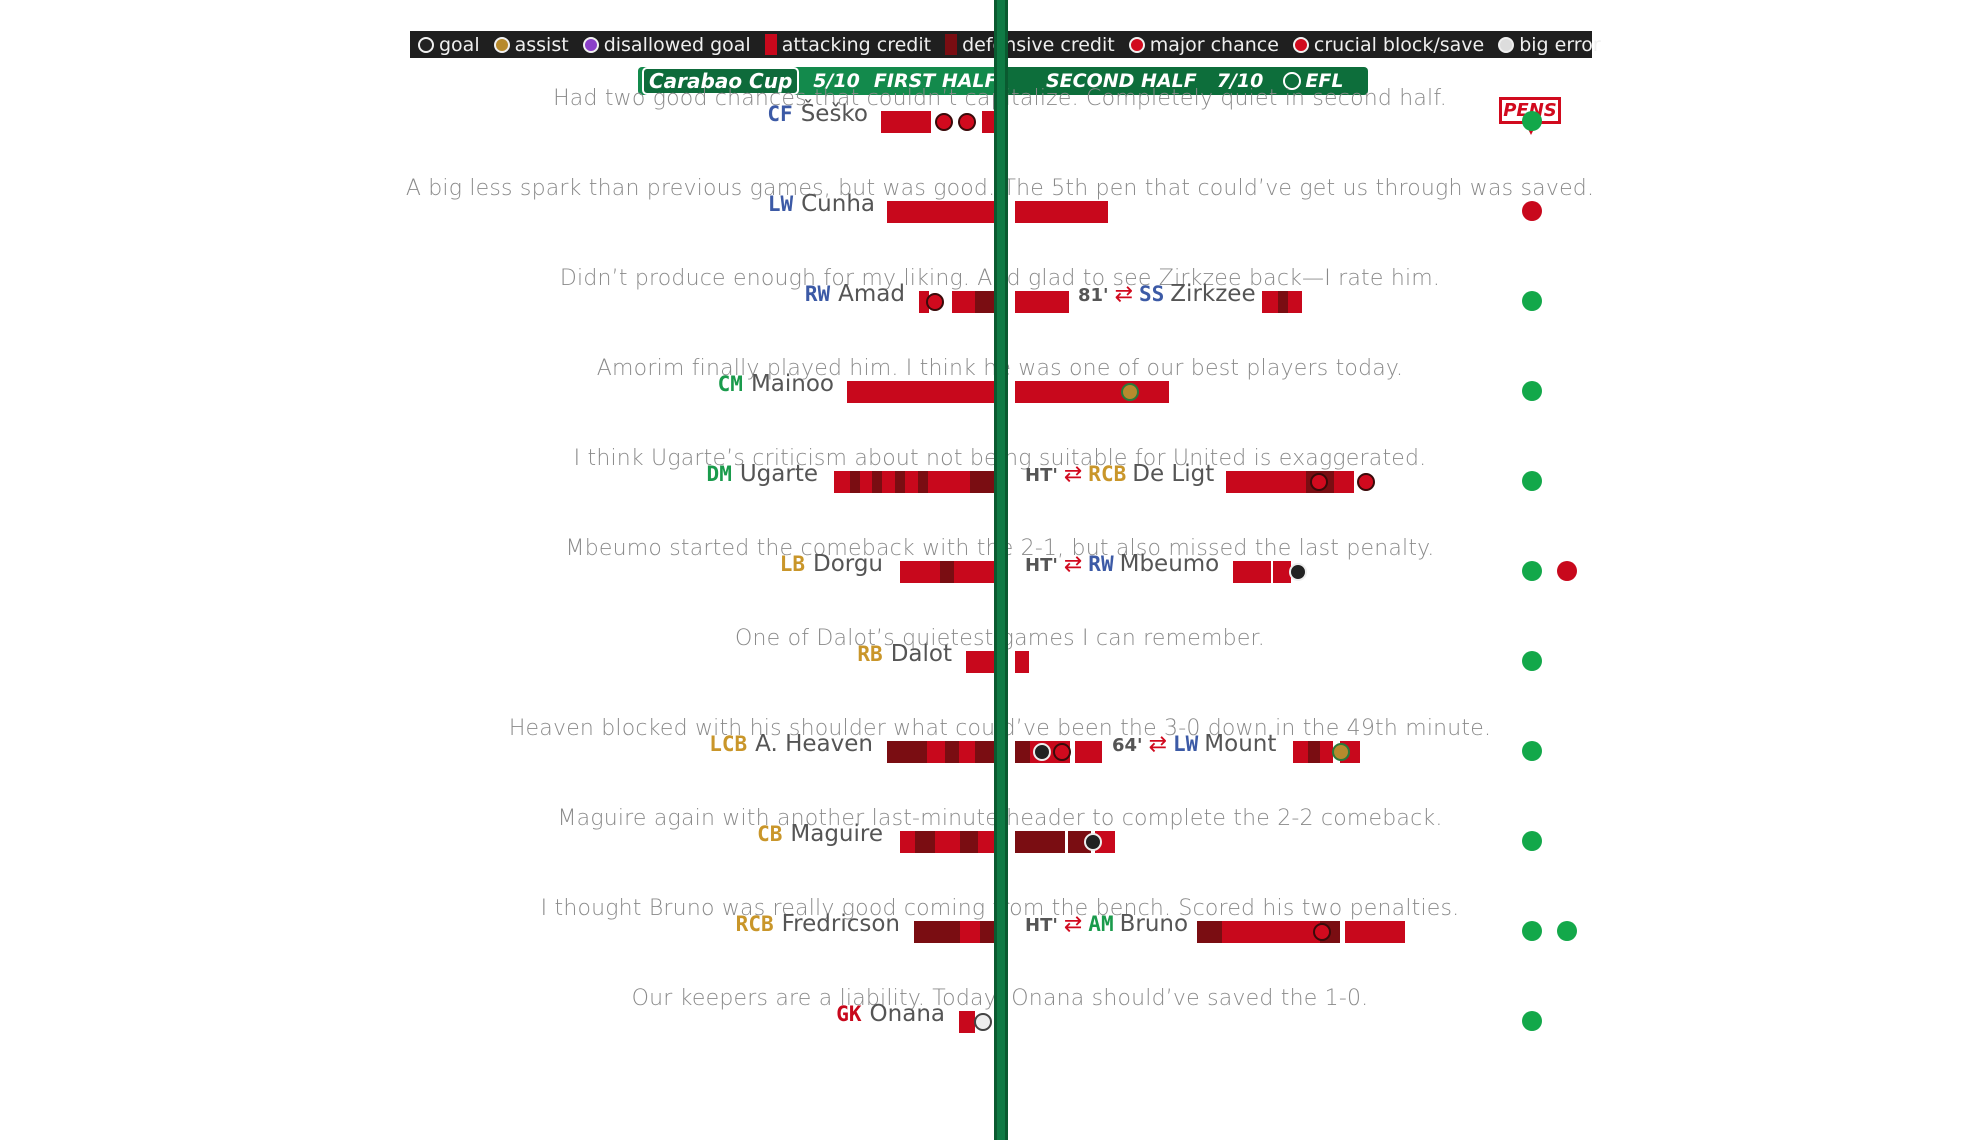 The image size is (1984, 1140). What do you see at coordinates (1567, 571) in the screenshot?
I see `penalty-missed-icon` at bounding box center [1567, 571].